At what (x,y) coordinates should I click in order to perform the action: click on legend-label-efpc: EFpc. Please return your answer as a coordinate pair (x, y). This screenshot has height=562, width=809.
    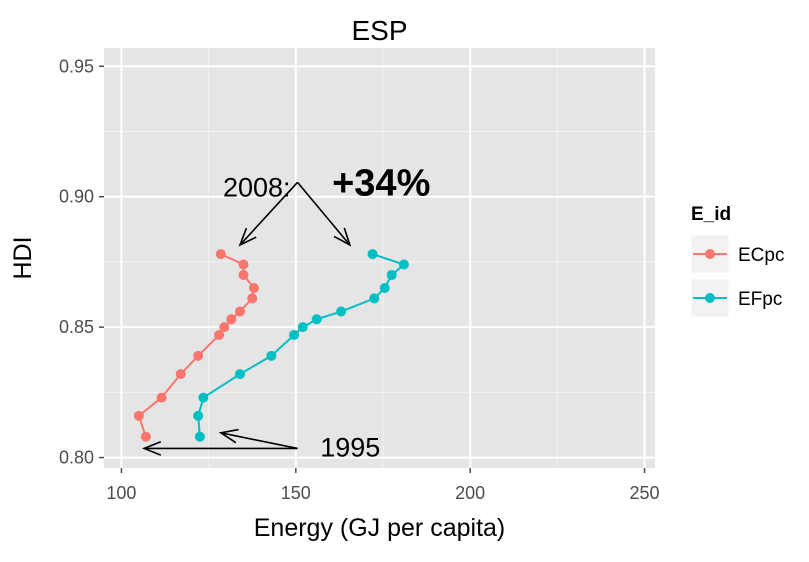
    Looking at the image, I should click on (760, 299).